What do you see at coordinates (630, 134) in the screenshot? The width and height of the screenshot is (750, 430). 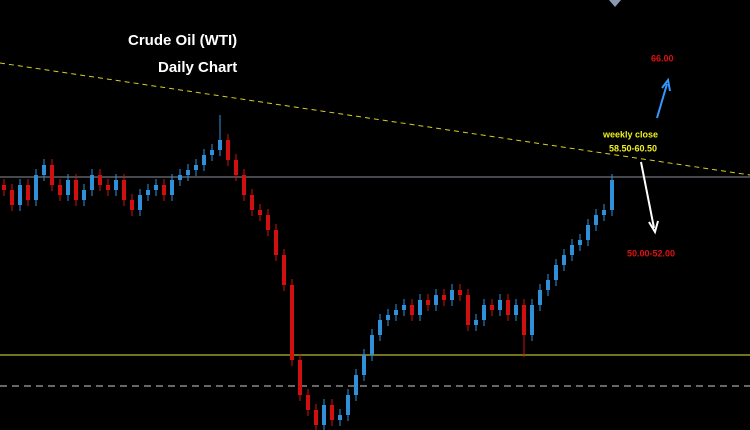 I see `annotation: weekly close` at bounding box center [630, 134].